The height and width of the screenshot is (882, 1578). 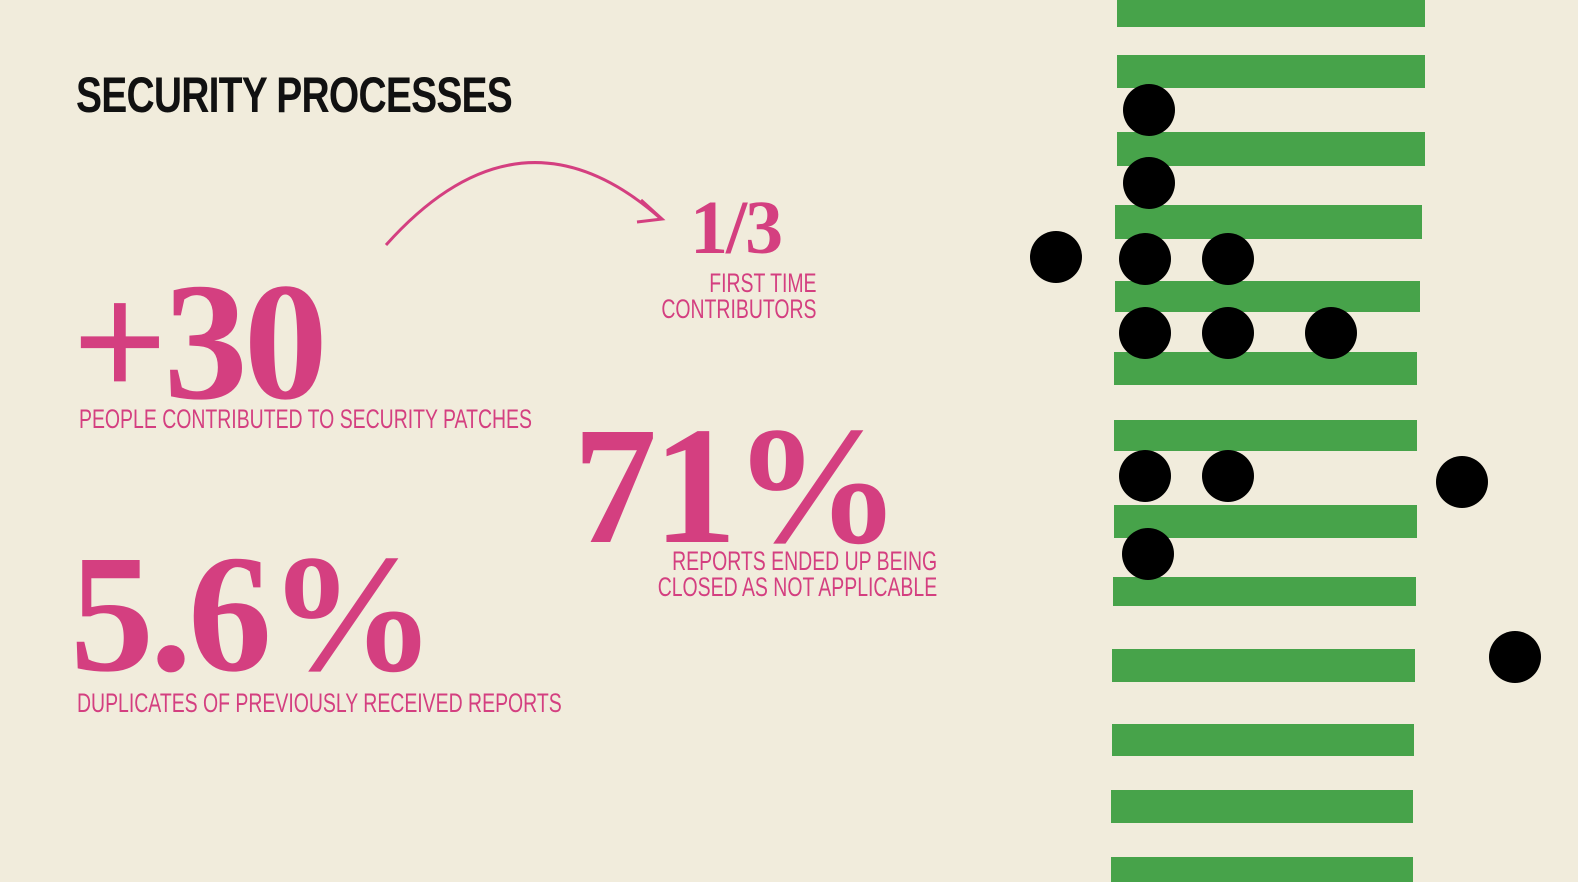 What do you see at coordinates (294, 95) in the screenshot?
I see `title: SECURITY PROCESSES` at bounding box center [294, 95].